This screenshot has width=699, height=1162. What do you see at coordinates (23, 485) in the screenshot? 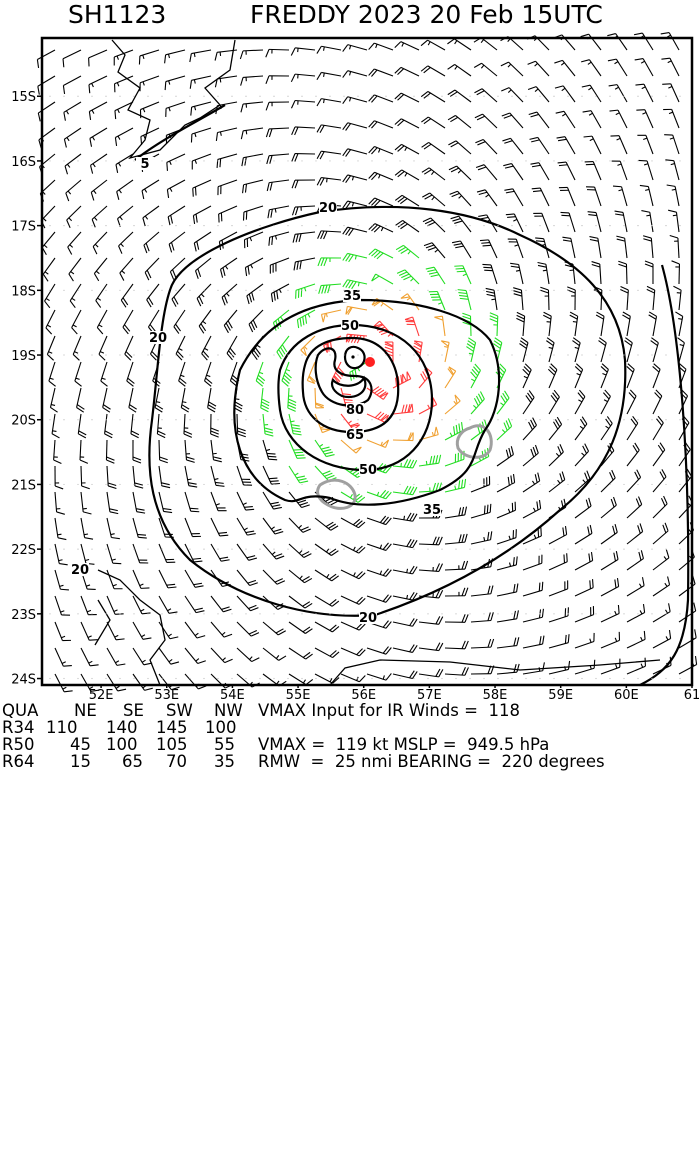
I see `lat-tick-label: 21S` at bounding box center [23, 485].